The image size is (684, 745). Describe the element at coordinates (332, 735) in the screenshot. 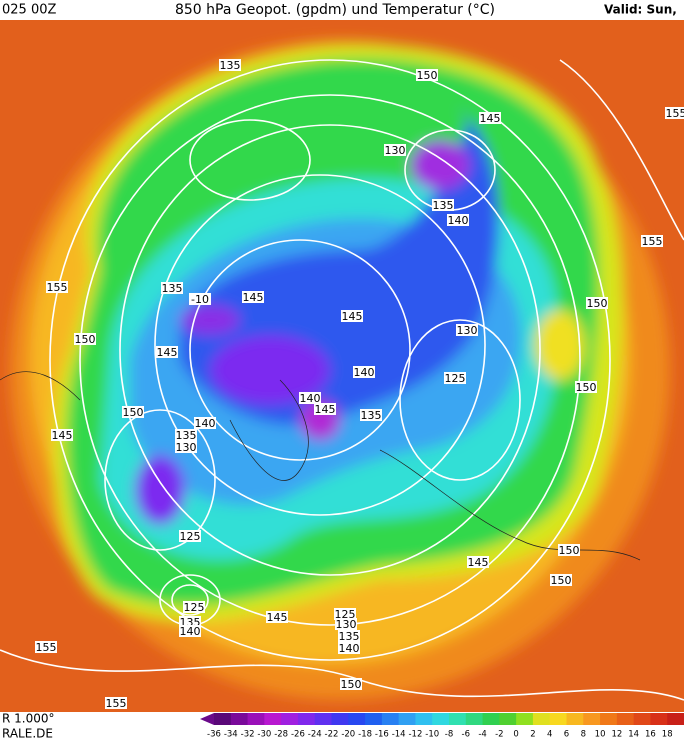

I see `colorbar-label: -22` at that location.